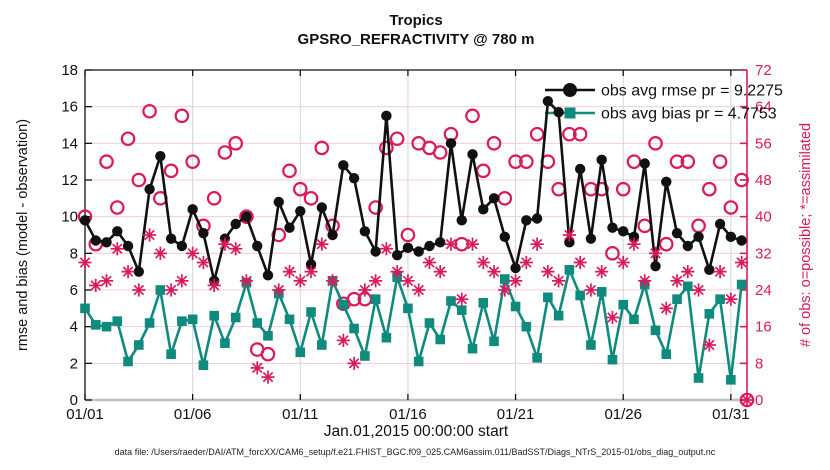  What do you see at coordinates (193, 414) in the screenshot?
I see `x-tick-label: 01/06` at bounding box center [193, 414].